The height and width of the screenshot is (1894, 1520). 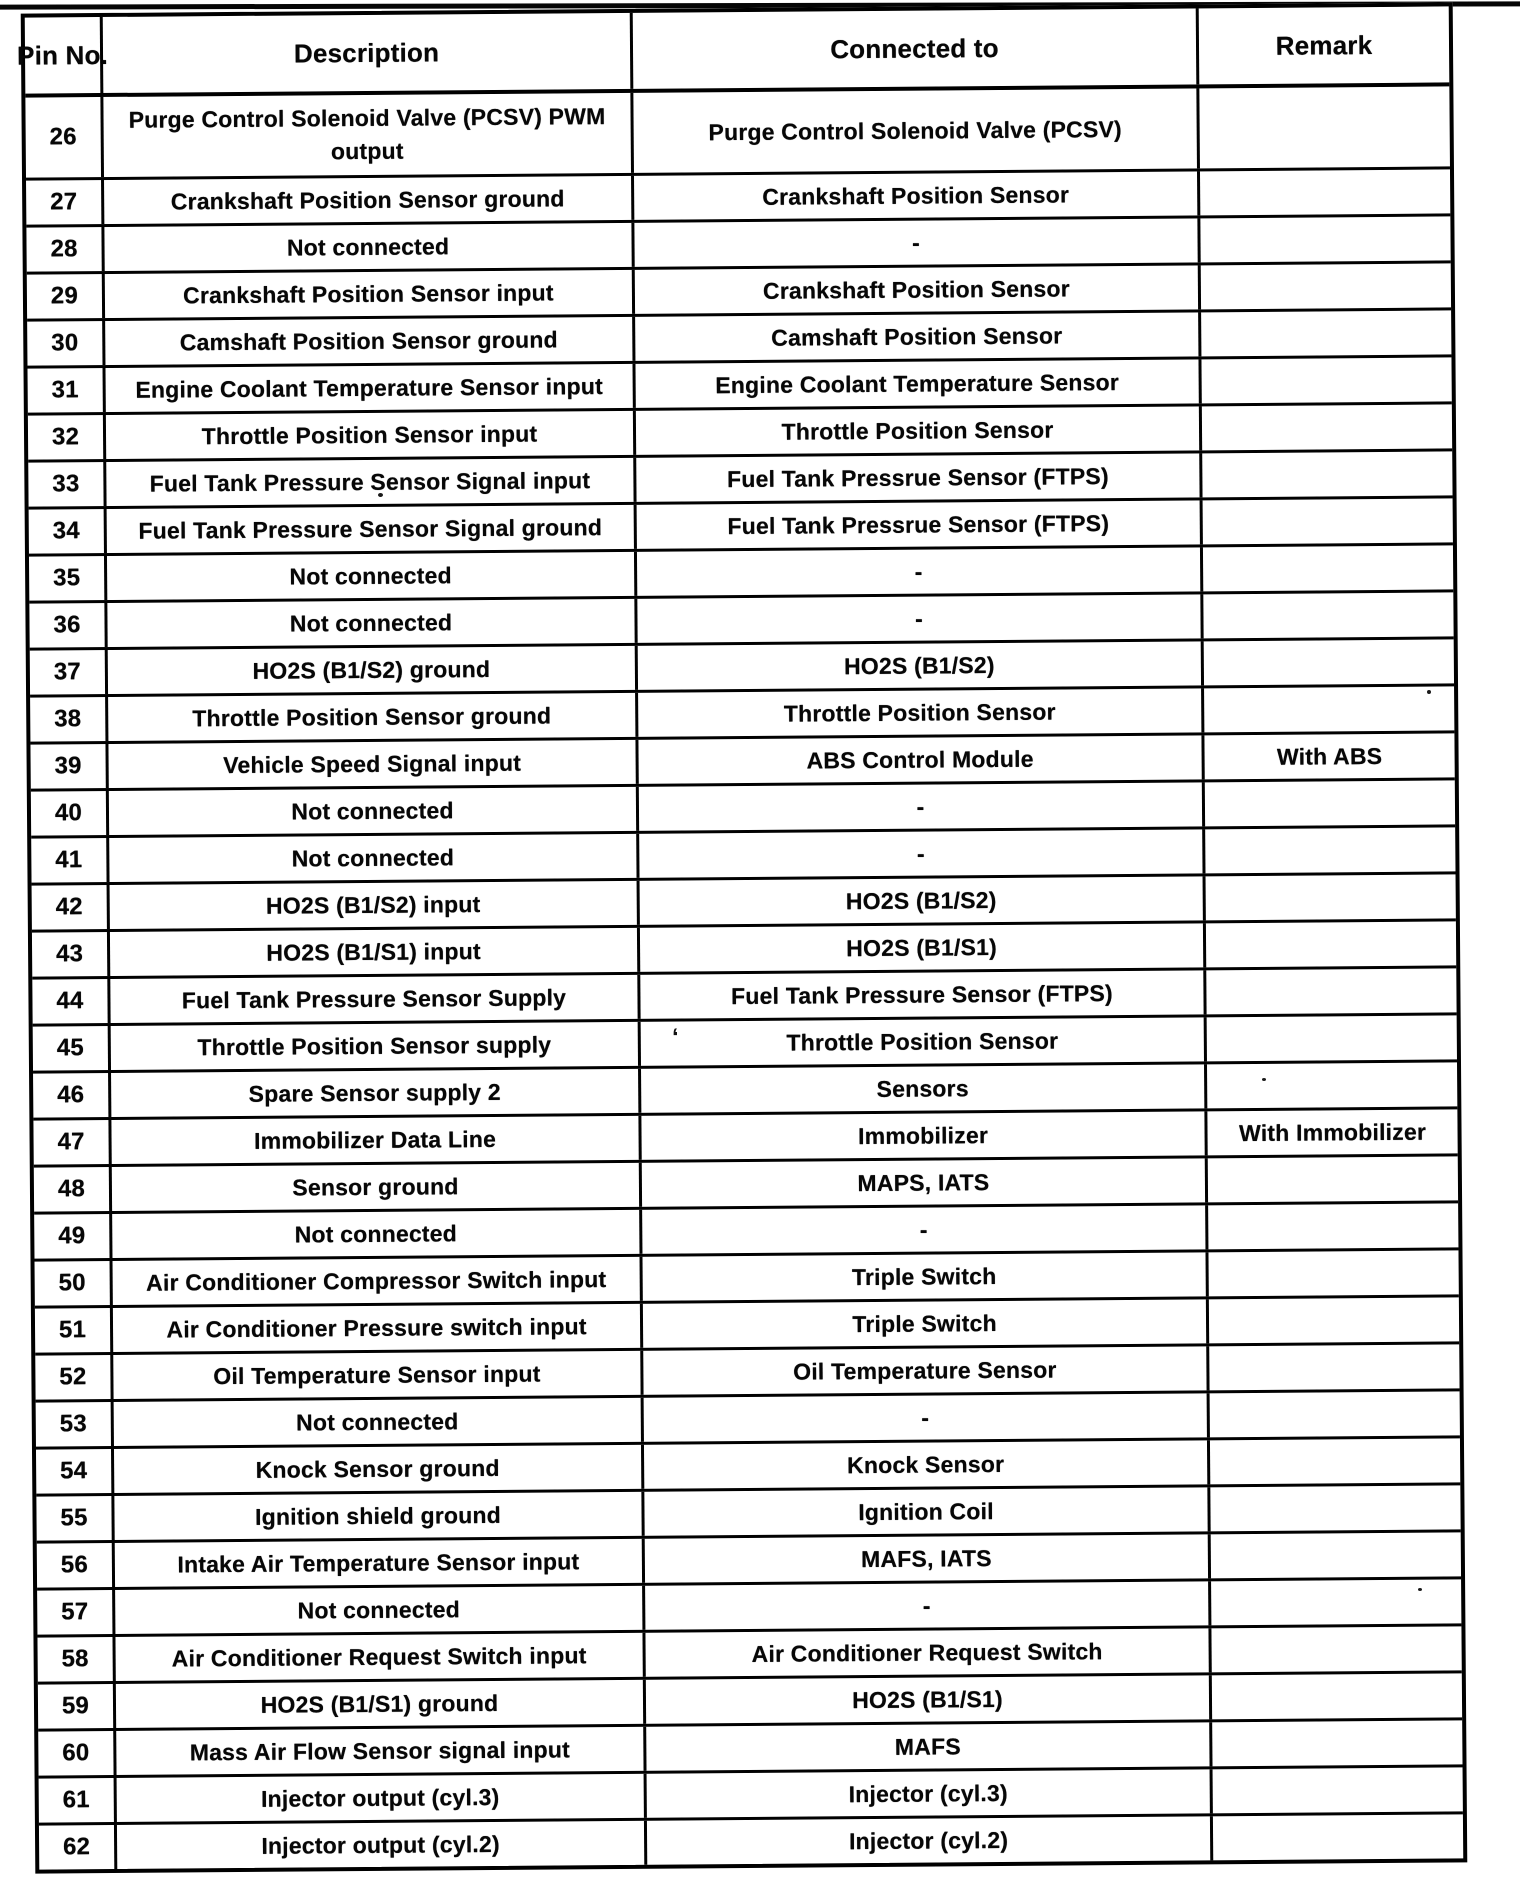 I want to click on connected-cell: Fuel Tank Pressure Sensor (FTPS), so click(x=923, y=994).